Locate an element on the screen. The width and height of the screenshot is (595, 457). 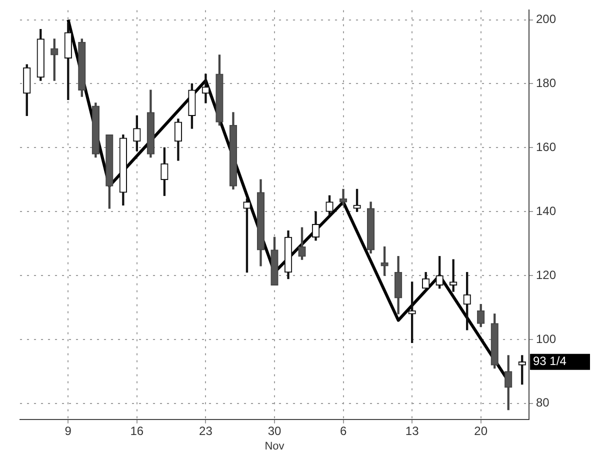
y-tick-label: 140 is located at coordinates (546, 211).